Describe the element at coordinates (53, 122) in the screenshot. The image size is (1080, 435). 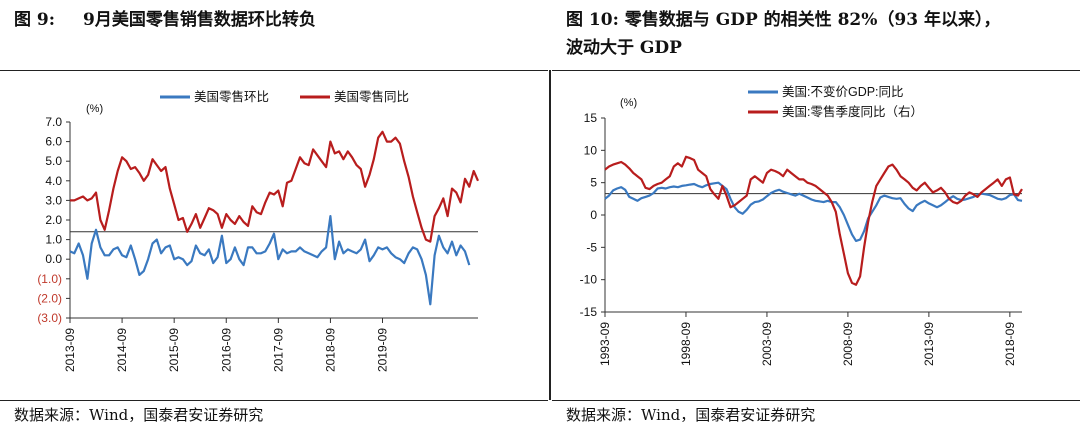
I see `left-chart-y-tick-label: 7.0` at that location.